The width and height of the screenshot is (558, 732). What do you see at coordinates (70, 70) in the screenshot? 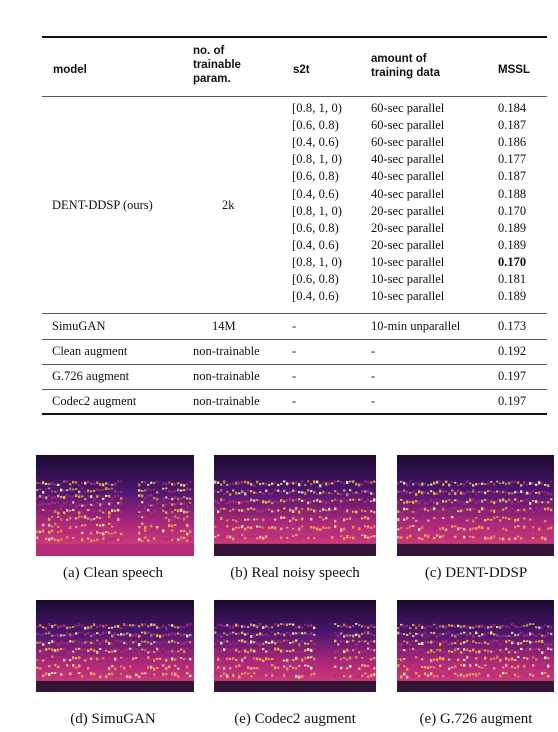
I see `header-model: model` at bounding box center [70, 70].